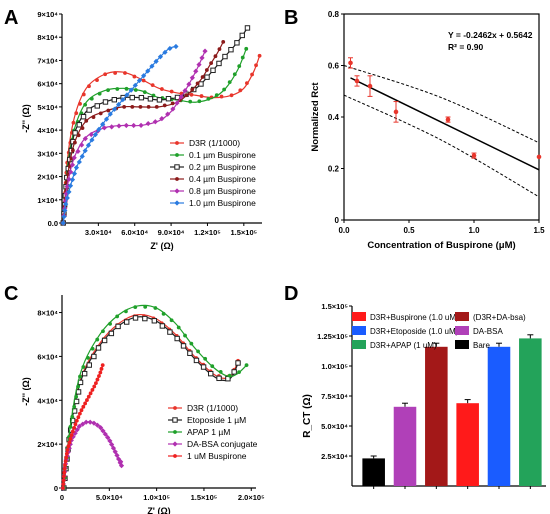 This screenshot has height=514, width=550. Describe the element at coordinates (490, 35) in the screenshot. I see `fit-equation: Y = -0.2462x + 0.5642` at that location.